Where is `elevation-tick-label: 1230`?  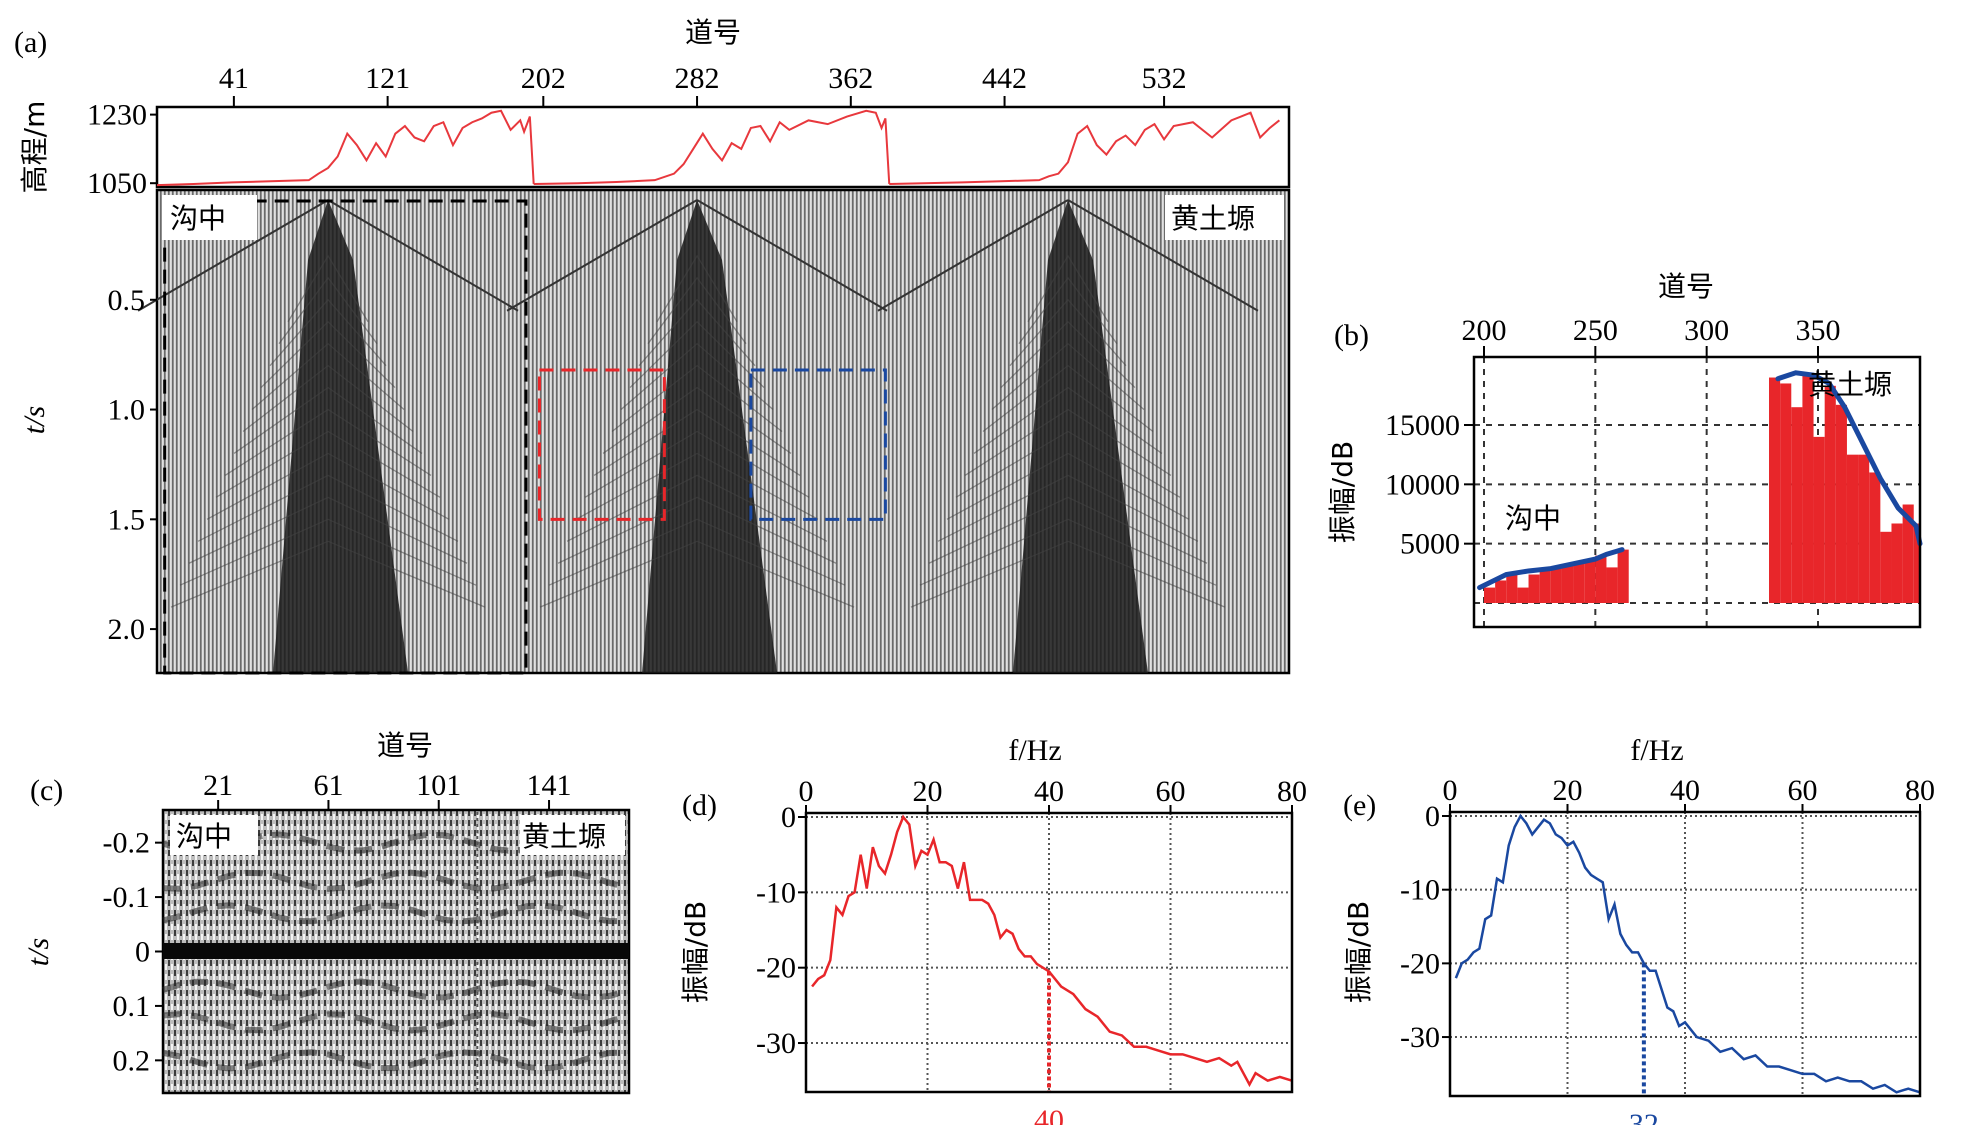
elevation-tick-label: 1230 is located at coordinates (117, 115).